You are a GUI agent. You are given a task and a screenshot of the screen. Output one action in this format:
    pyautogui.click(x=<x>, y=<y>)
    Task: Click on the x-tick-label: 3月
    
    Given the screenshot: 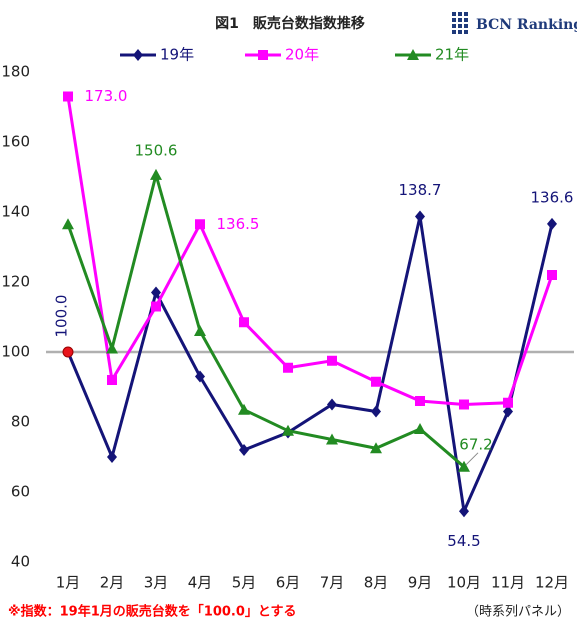 What is the action you would take?
    pyautogui.click(x=156, y=583)
    